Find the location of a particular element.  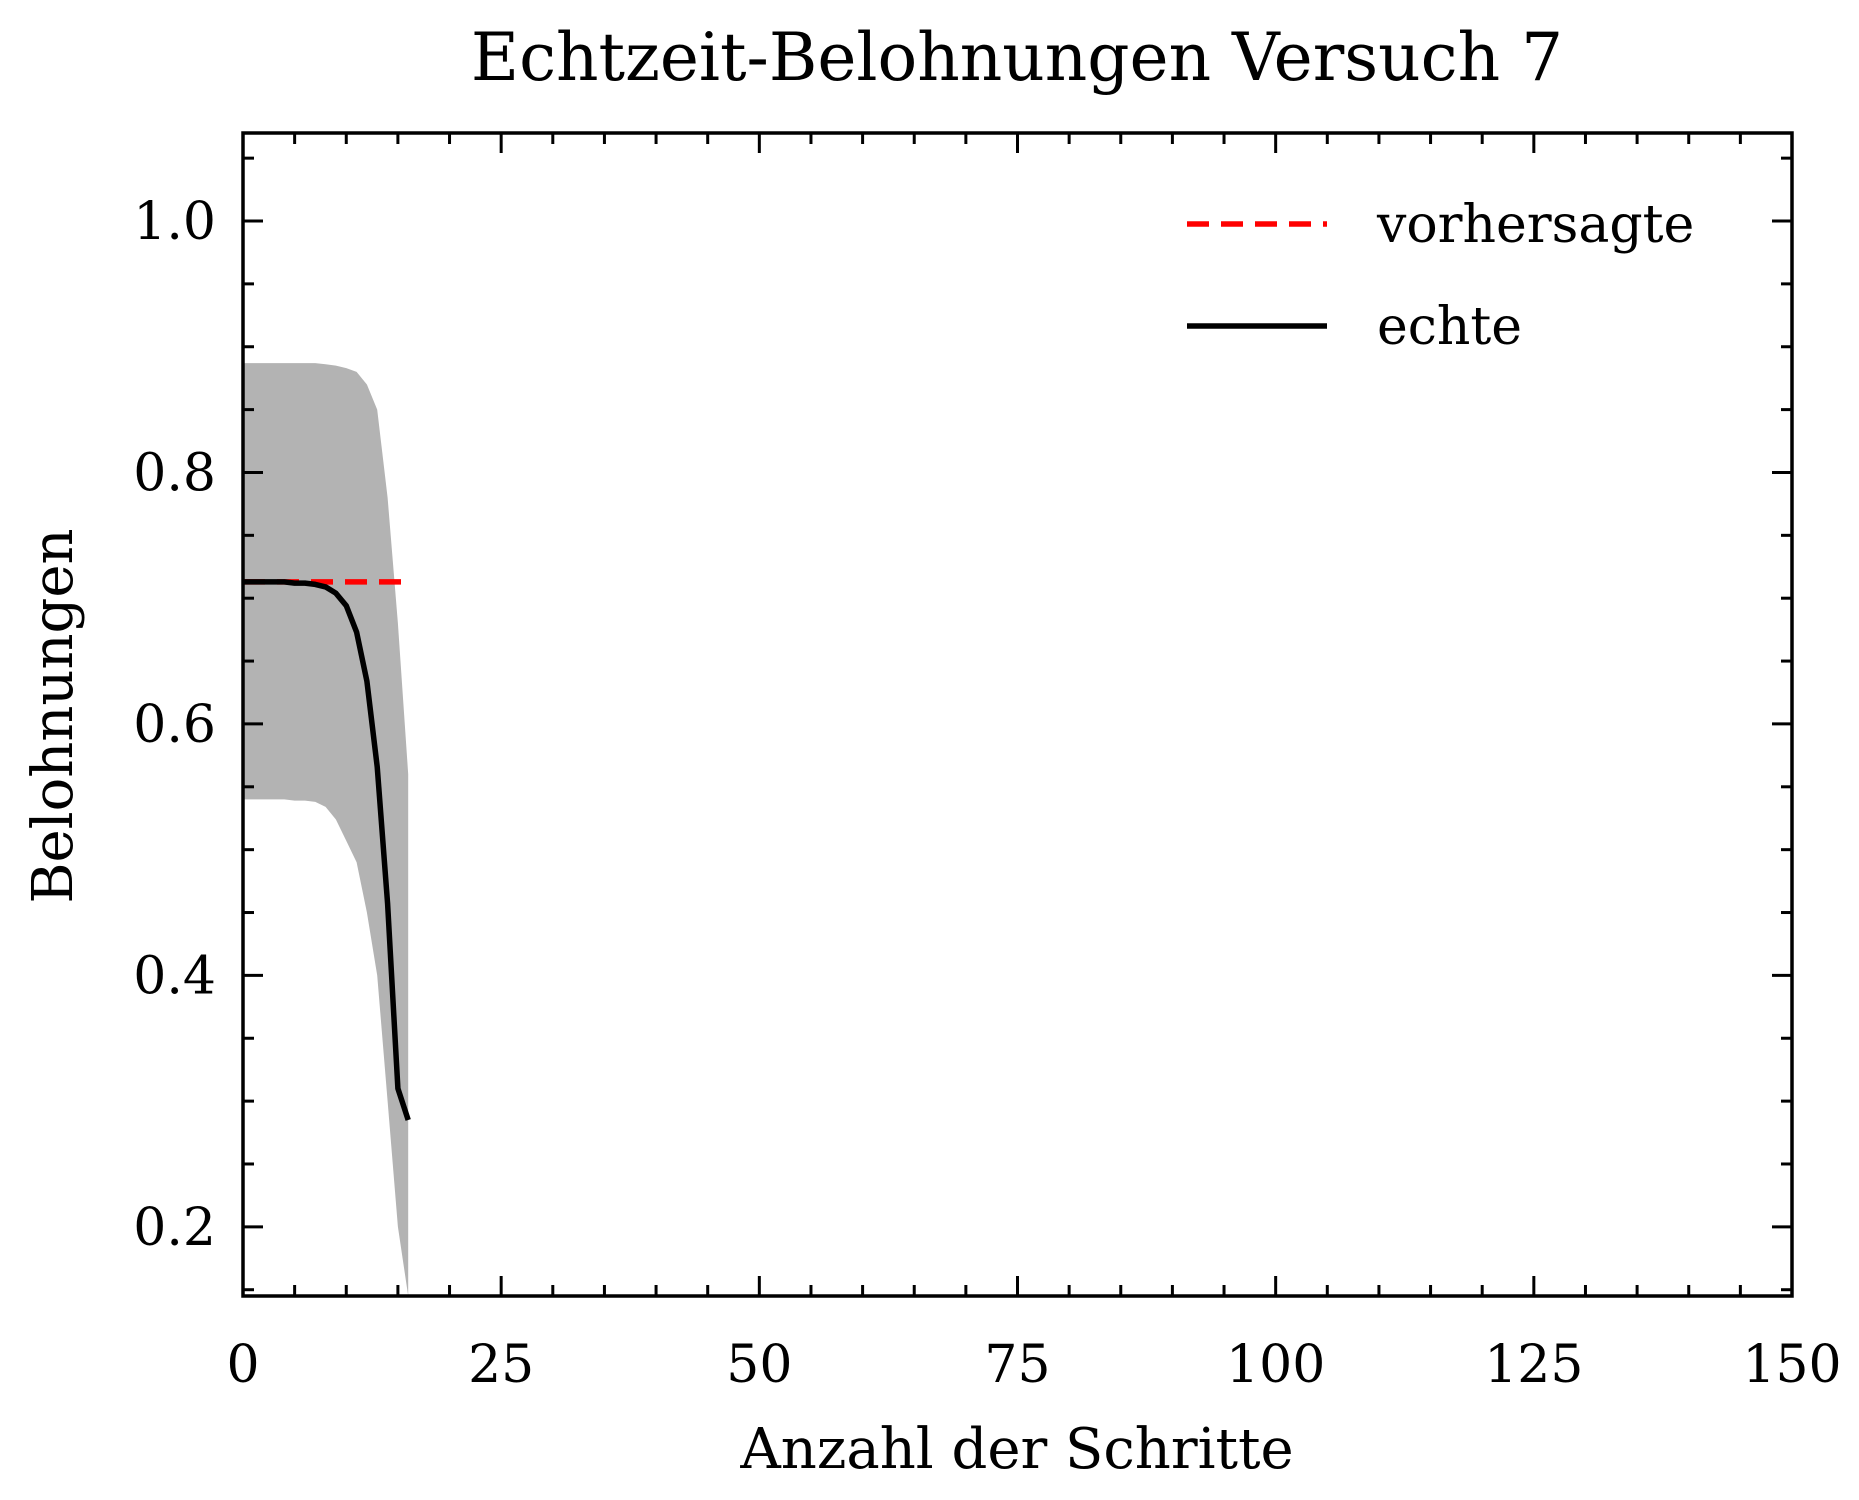

y-tick-label: 0.2 is located at coordinates (174, 1228).